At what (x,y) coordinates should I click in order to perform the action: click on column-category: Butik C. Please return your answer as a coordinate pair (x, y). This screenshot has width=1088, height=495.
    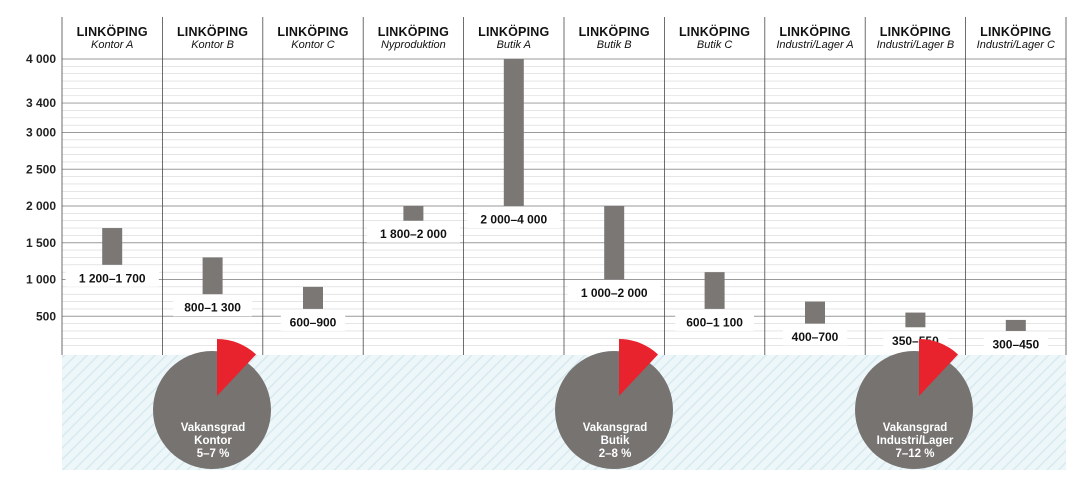
    Looking at the image, I should click on (715, 45).